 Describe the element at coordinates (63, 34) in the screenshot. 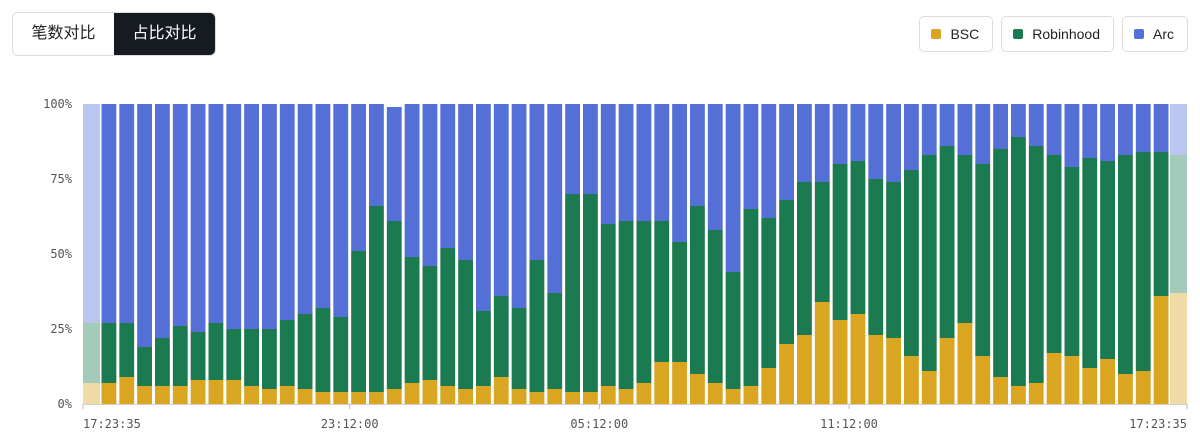

I see `count-compare-button: 笔数对比` at that location.